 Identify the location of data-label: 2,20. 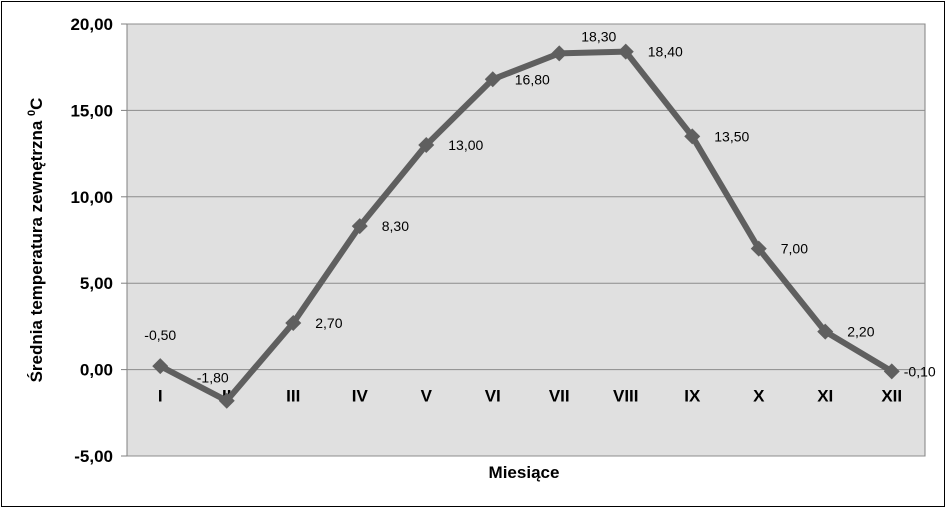
(860, 332).